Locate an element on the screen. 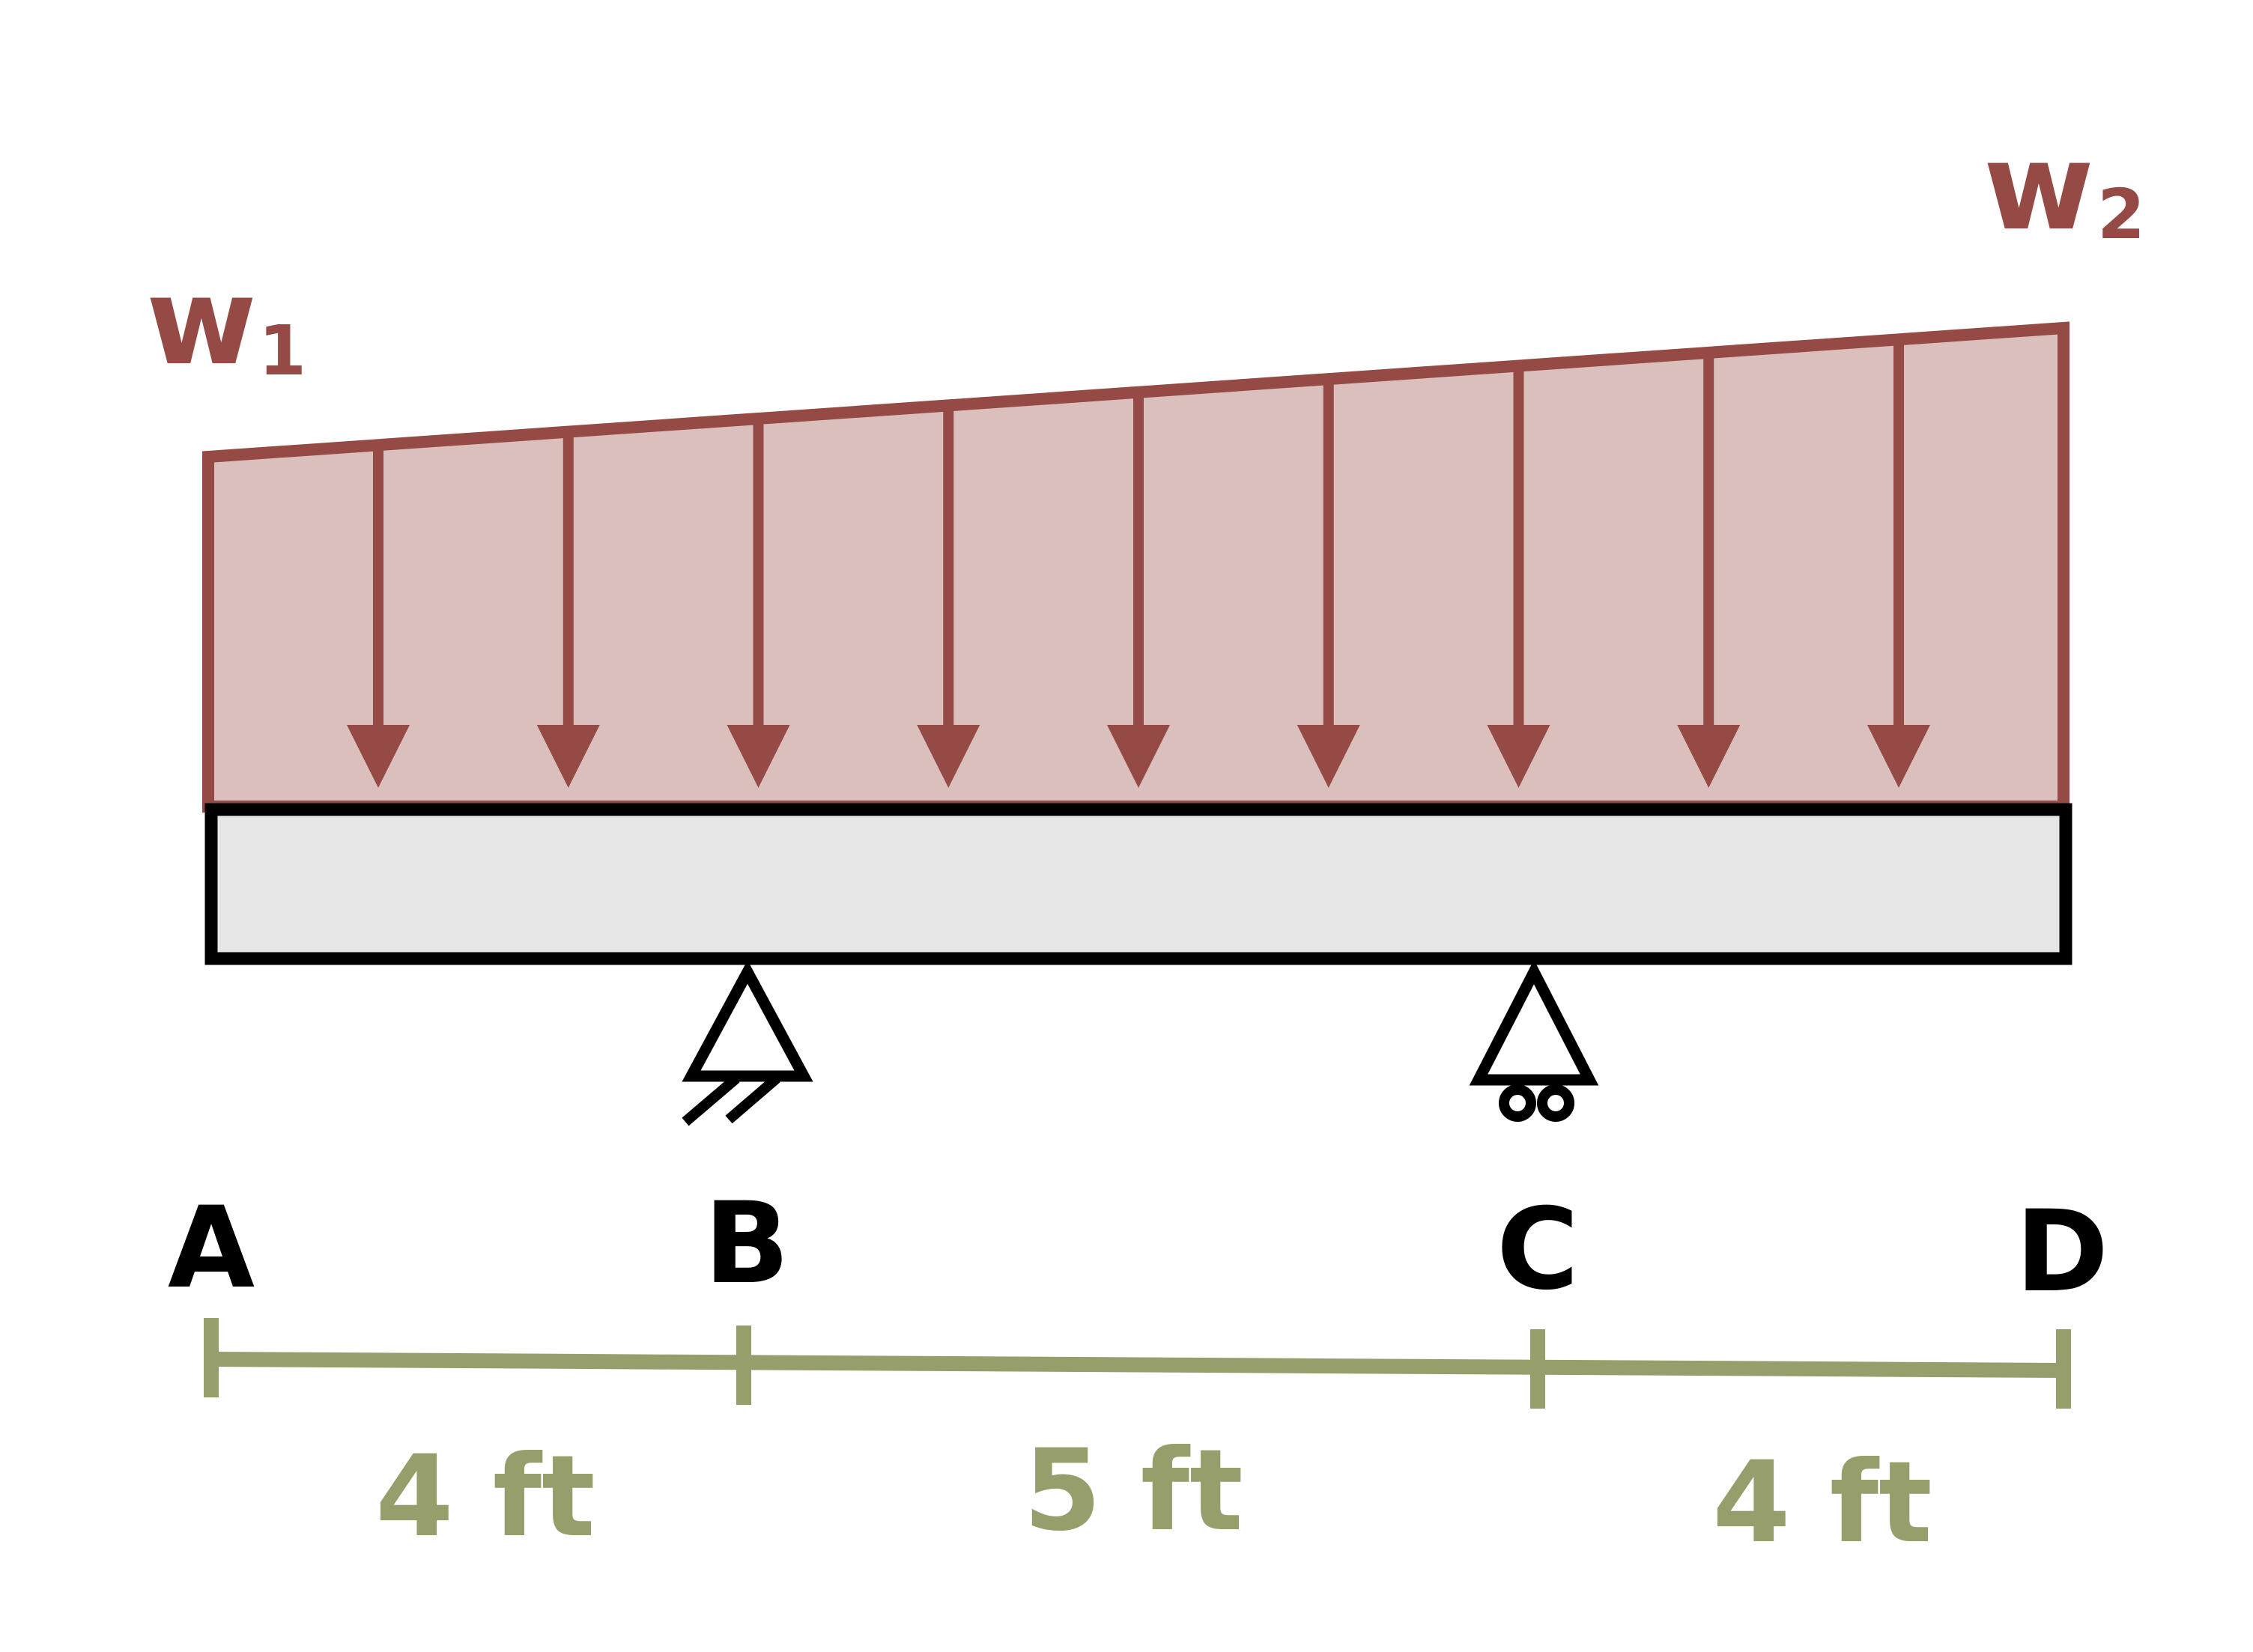 This screenshot has width=2253, height=1652. roller-support-icon is located at coordinates (1534, 1040).